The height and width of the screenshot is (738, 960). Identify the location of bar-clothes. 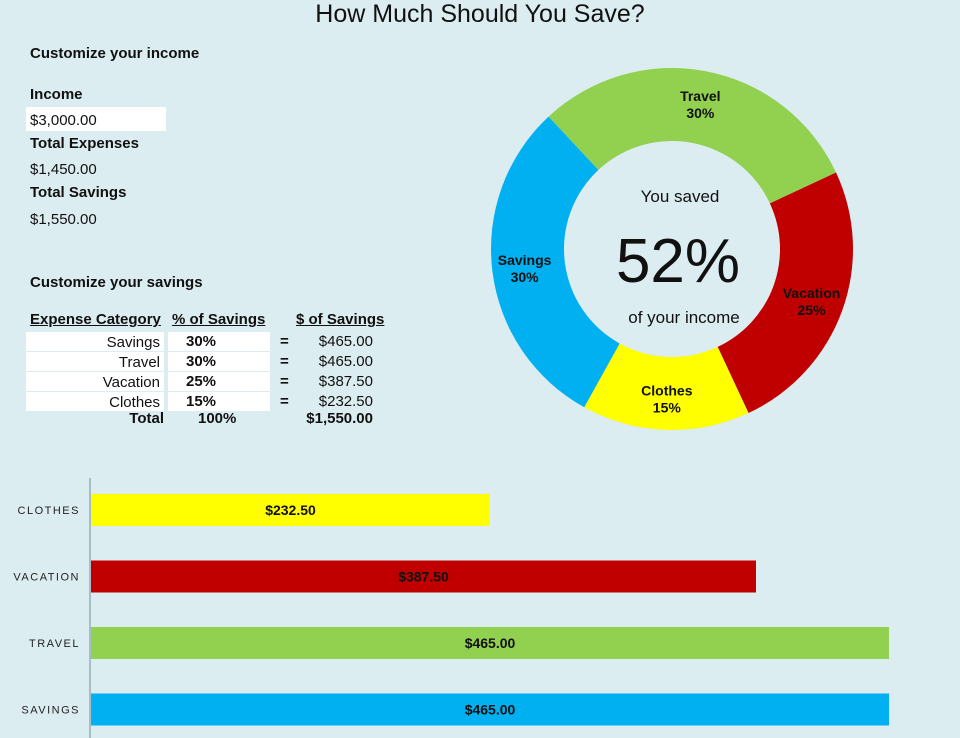
(290, 510).